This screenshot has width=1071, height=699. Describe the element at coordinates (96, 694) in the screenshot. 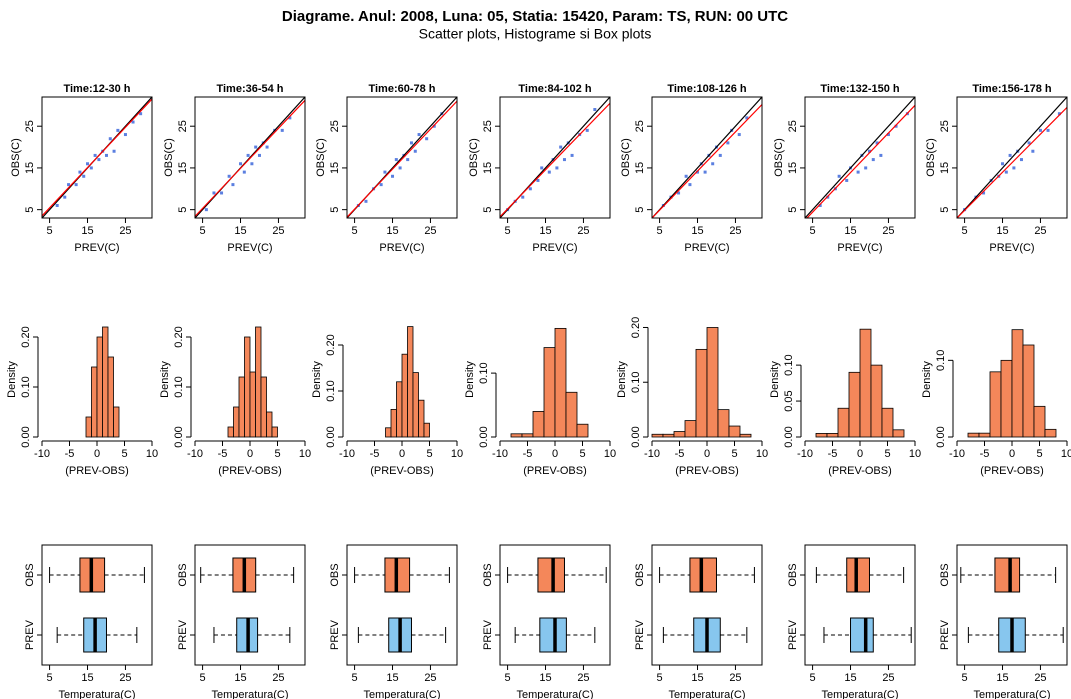

I see `x-axis-label: Temperatura(C)` at that location.